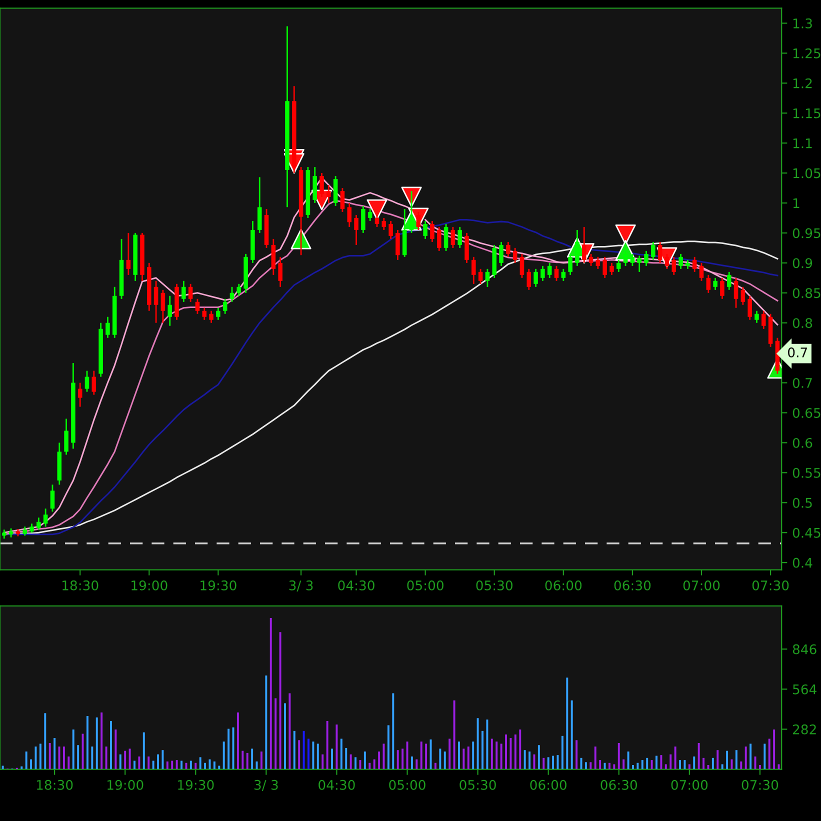  What do you see at coordinates (126, 785) in the screenshot?
I see `x-tick-label: 19:00` at bounding box center [126, 785].